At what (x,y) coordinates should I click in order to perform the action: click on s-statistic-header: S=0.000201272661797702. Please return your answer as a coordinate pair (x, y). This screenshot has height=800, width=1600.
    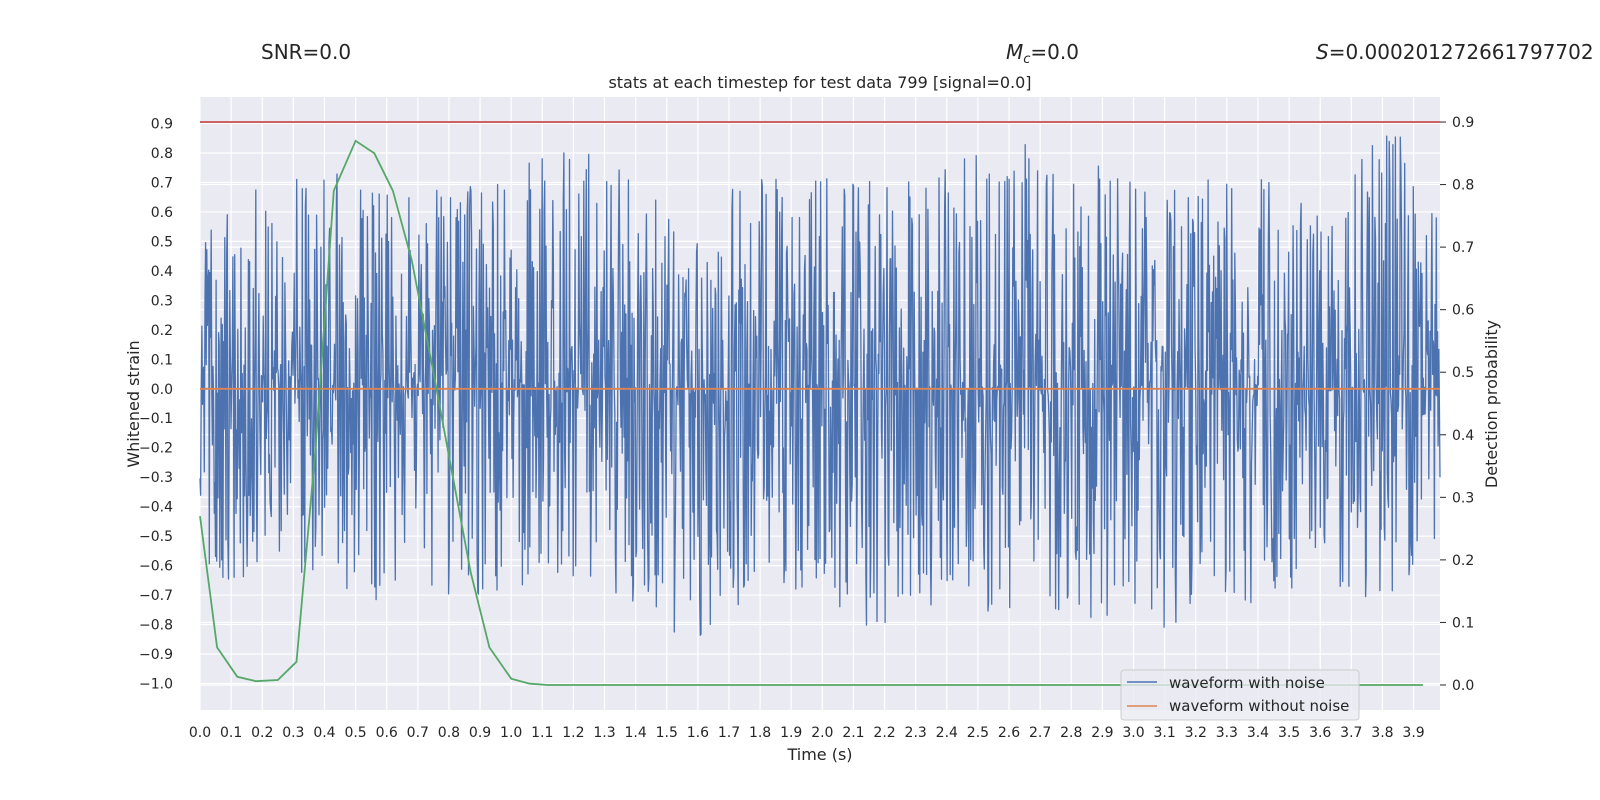
    Looking at the image, I should click on (1455, 52).